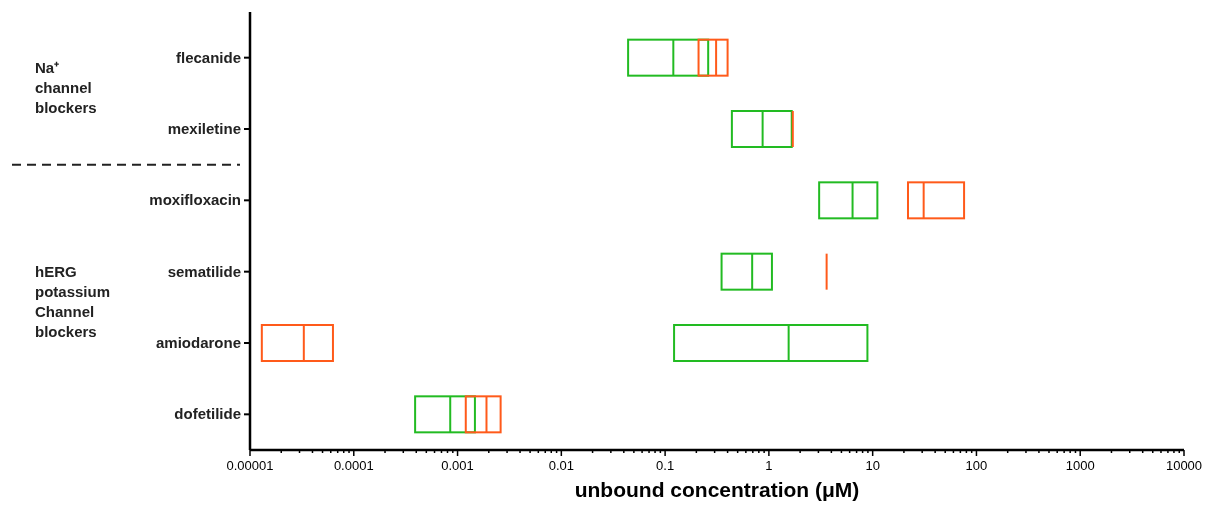 The width and height of the screenshot is (1218, 517). Describe the element at coordinates (976, 465) in the screenshot. I see `x-tick-label: 100` at that location.